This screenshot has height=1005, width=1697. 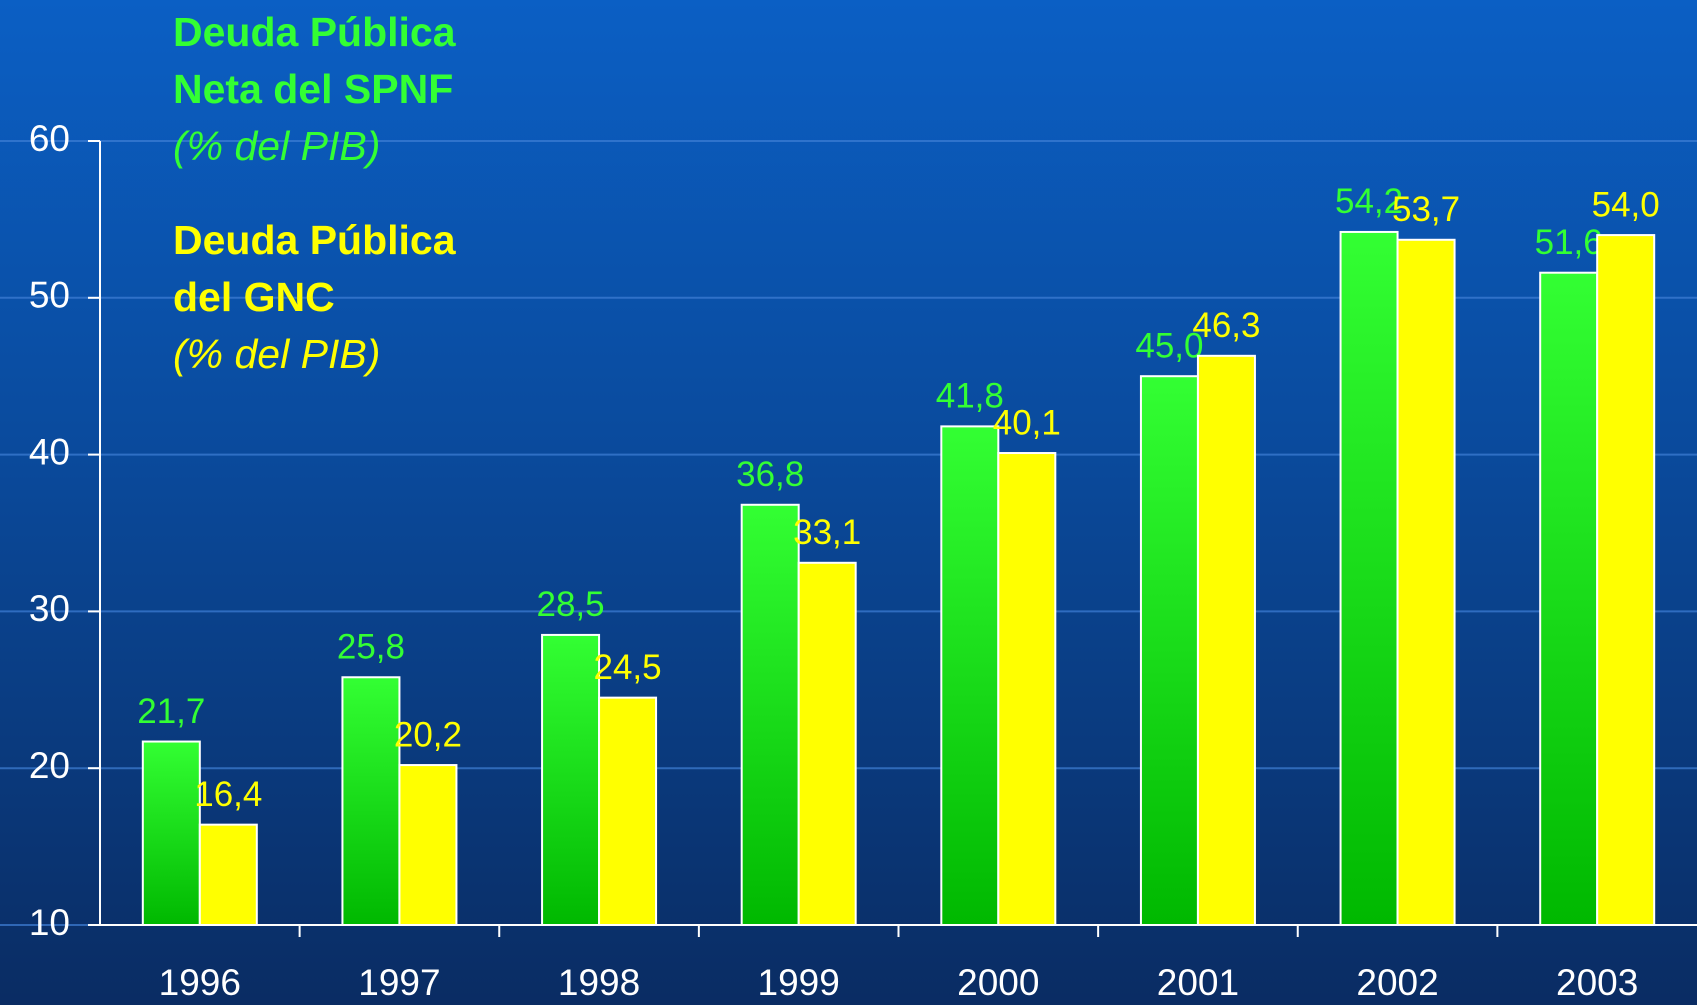 I want to click on legend-entry: Deuda Pública Neta del SPNF (% del PIB), so click(x=343, y=89).